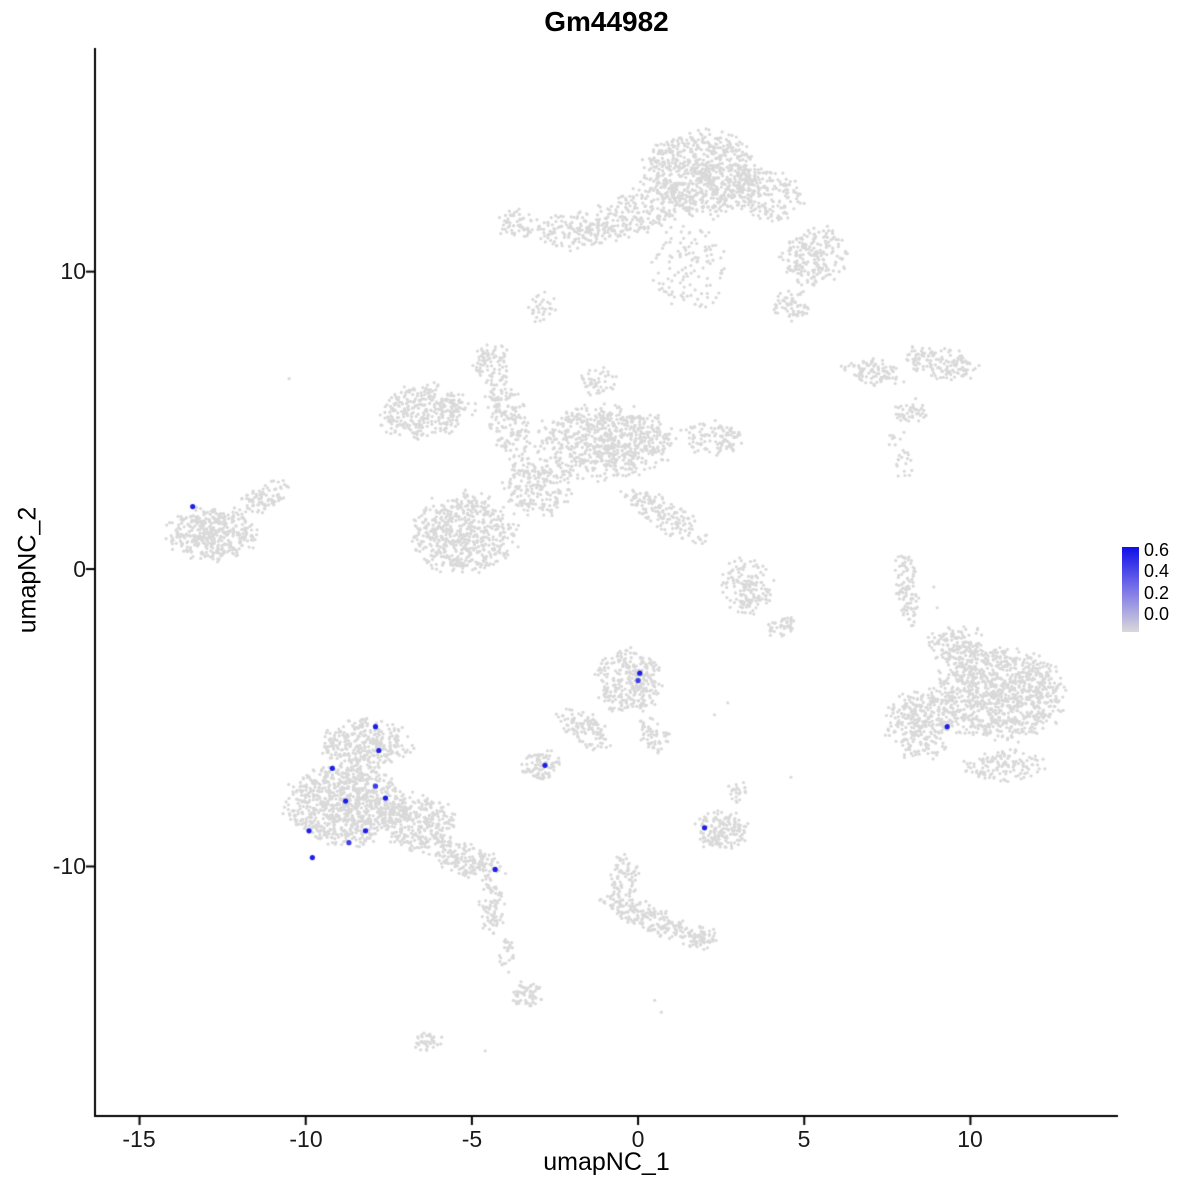  Describe the element at coordinates (1157, 593) in the screenshot. I see `legend-tick-label: 0.2` at that location.